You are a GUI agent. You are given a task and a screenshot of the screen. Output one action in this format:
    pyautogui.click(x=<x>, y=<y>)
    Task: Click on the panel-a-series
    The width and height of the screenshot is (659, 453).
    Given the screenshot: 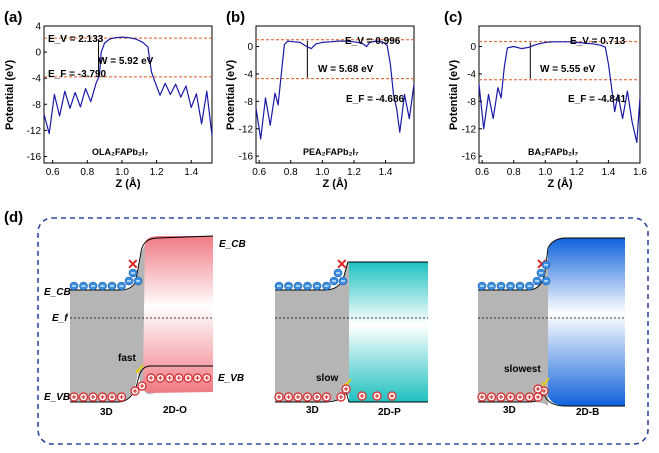 What is the action you would take?
    pyautogui.click(x=128, y=86)
    